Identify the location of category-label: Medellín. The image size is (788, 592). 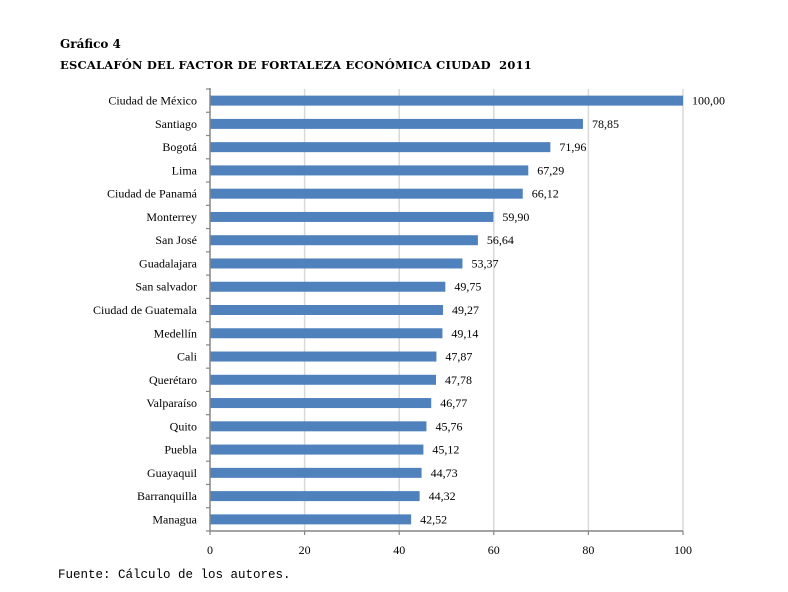
(175, 333).